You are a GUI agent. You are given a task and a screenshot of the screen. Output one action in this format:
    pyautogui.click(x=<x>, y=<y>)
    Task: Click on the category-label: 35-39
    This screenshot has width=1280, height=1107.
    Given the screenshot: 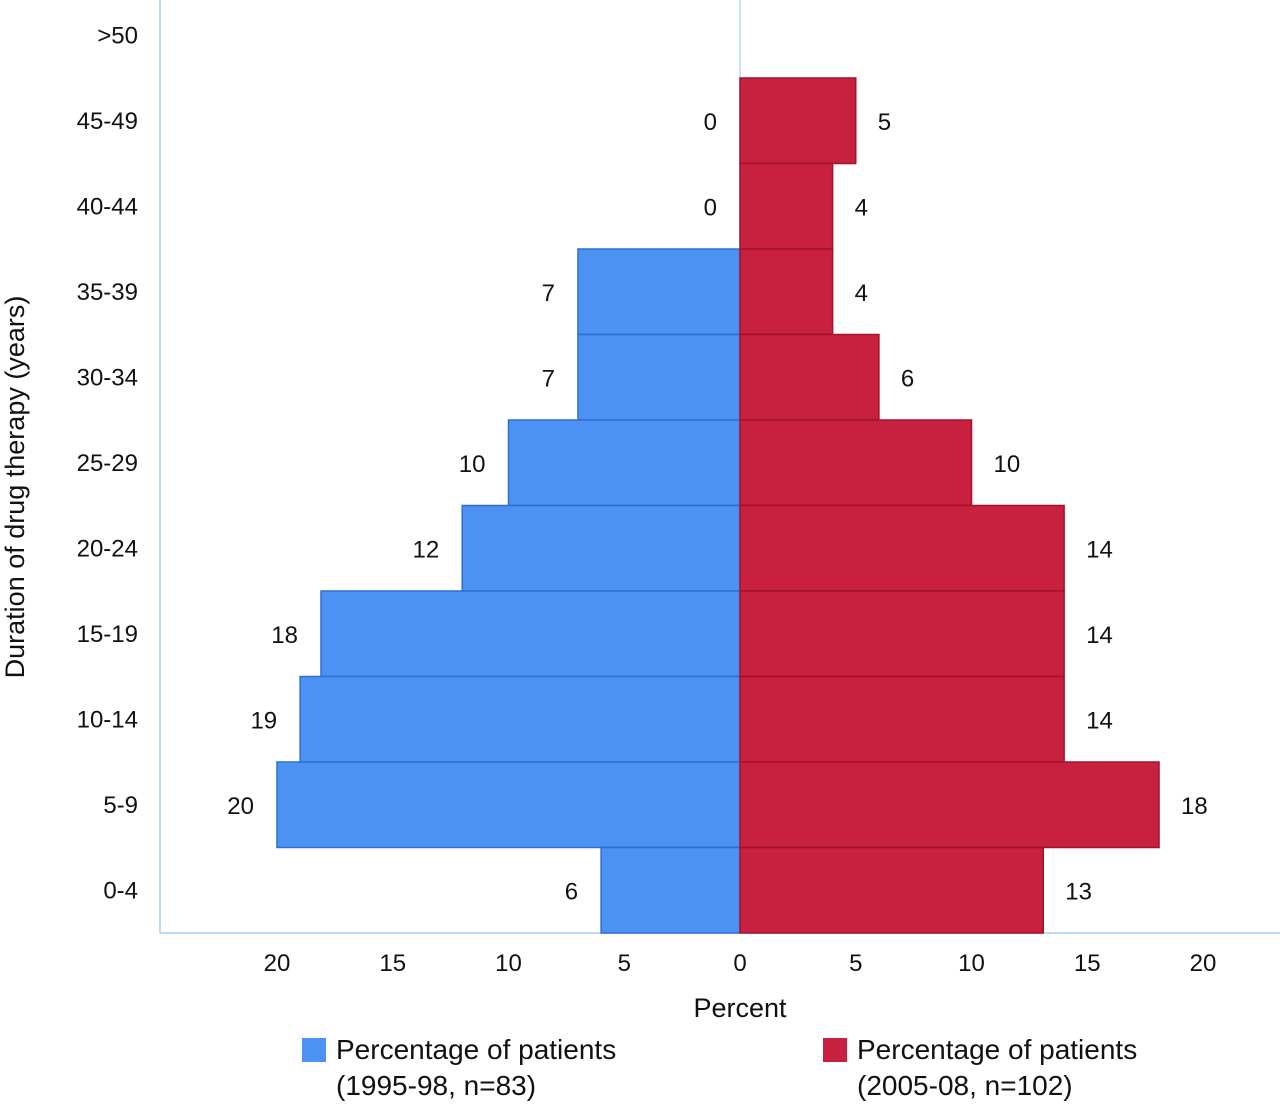 What is the action you would take?
    pyautogui.click(x=107, y=292)
    